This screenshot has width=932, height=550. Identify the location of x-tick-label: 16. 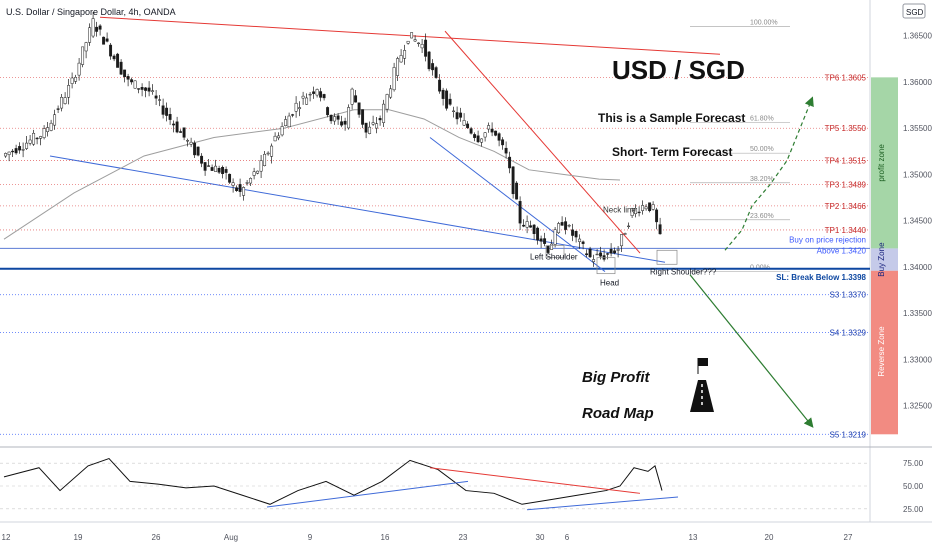
(385, 537).